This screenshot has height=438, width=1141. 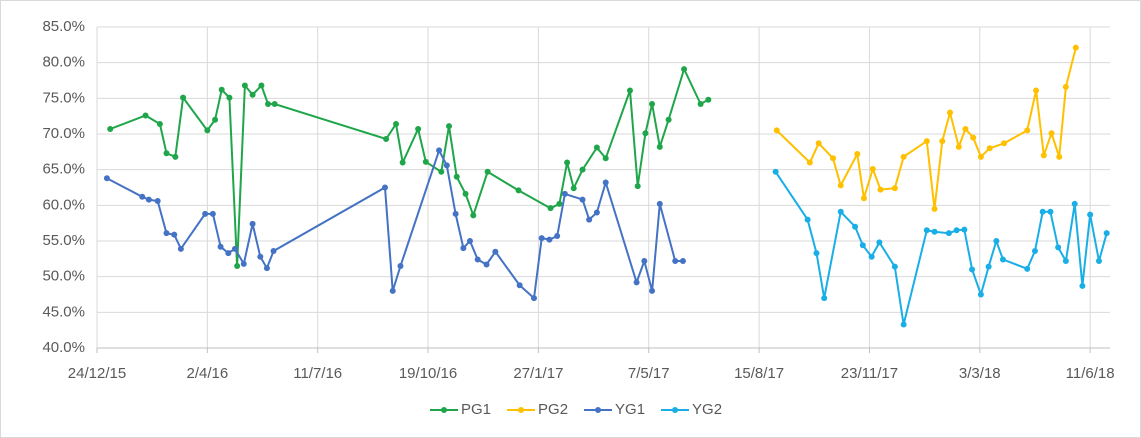 I want to click on x-tick-label: 11/6/18, so click(x=1090, y=373).